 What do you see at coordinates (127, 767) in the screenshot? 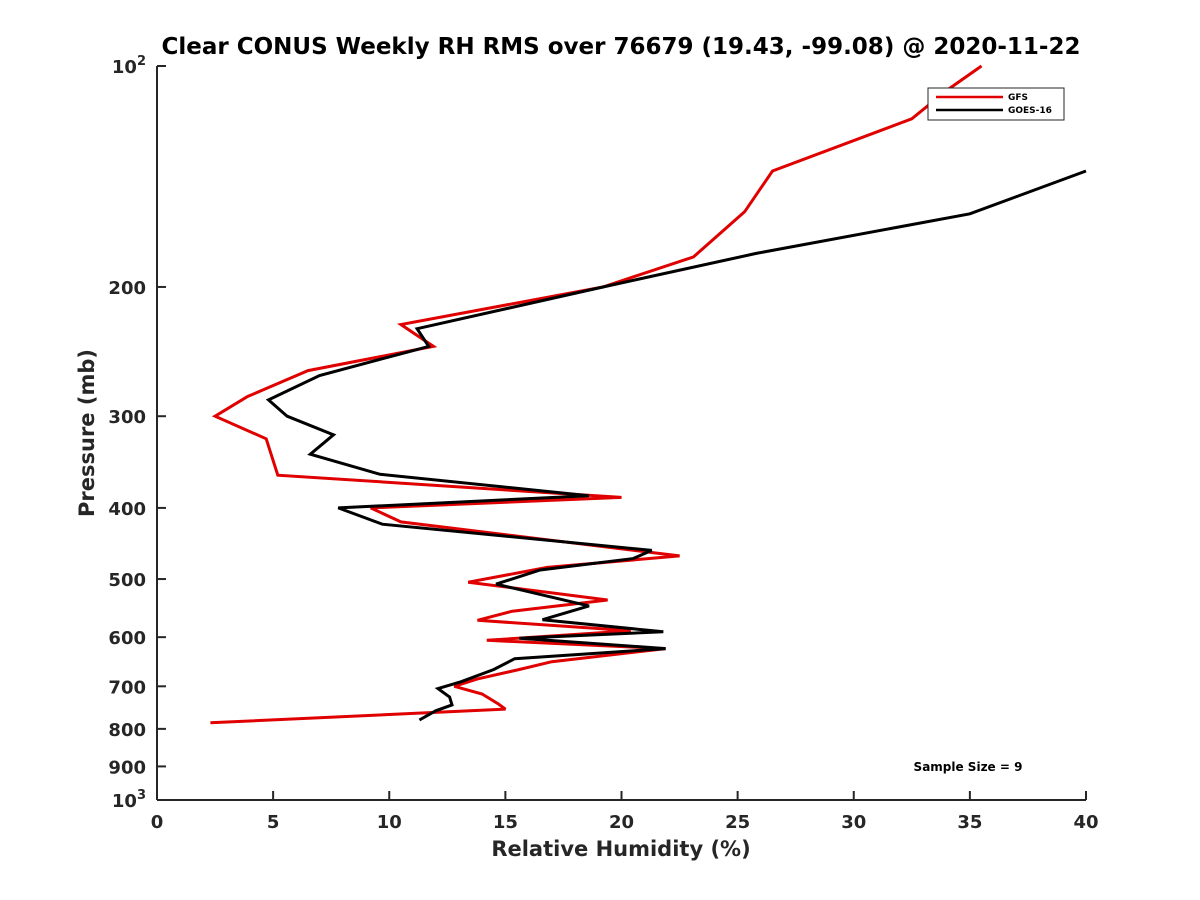
I see `y-tick-label: 900` at bounding box center [127, 767].